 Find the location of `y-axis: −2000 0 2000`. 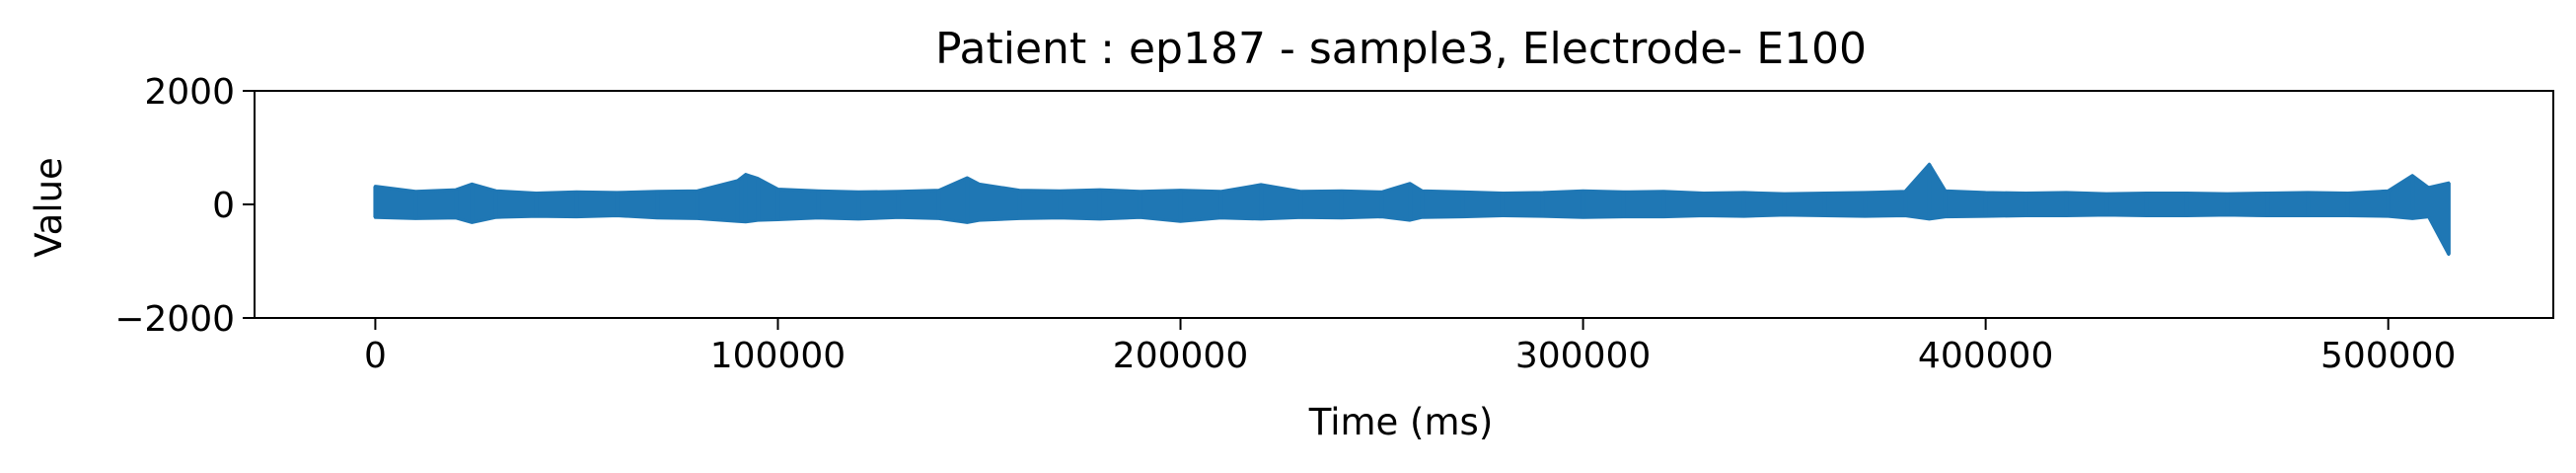

y-axis: −2000 0 2000 is located at coordinates (184, 206).